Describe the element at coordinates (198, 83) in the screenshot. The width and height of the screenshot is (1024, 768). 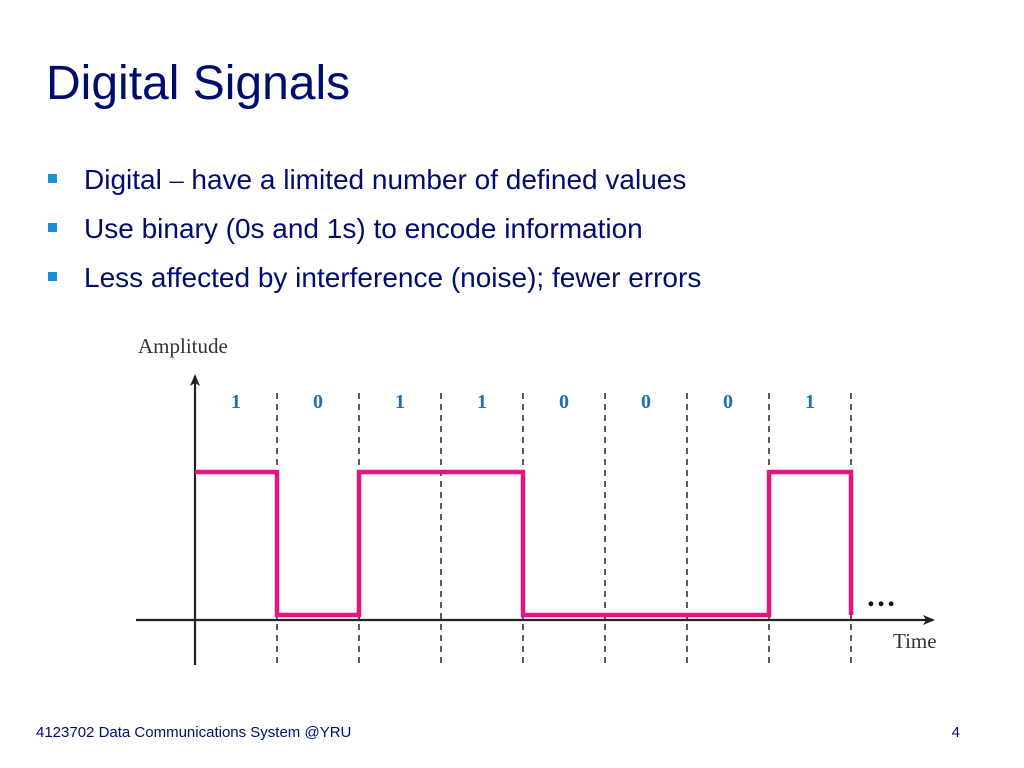
I see `slide-title: Digital Signals` at that location.